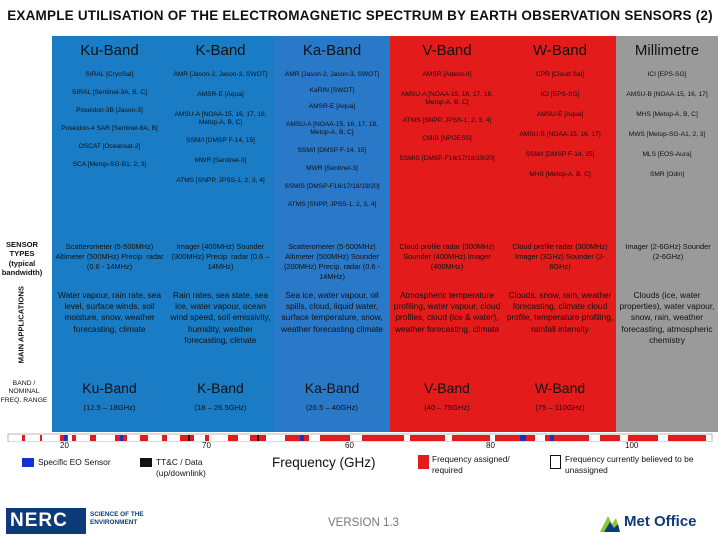 This screenshot has width=720, height=540. What do you see at coordinates (109, 146) in the screenshot?
I see `satellite-entry: OSCAT [Oceansat-2]` at bounding box center [109, 146].